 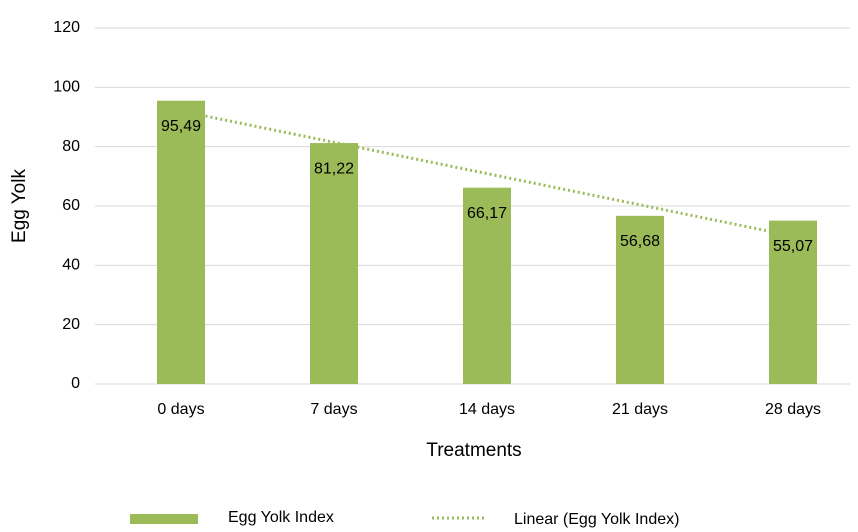 I want to click on data-label: 66,17, so click(x=487, y=213).